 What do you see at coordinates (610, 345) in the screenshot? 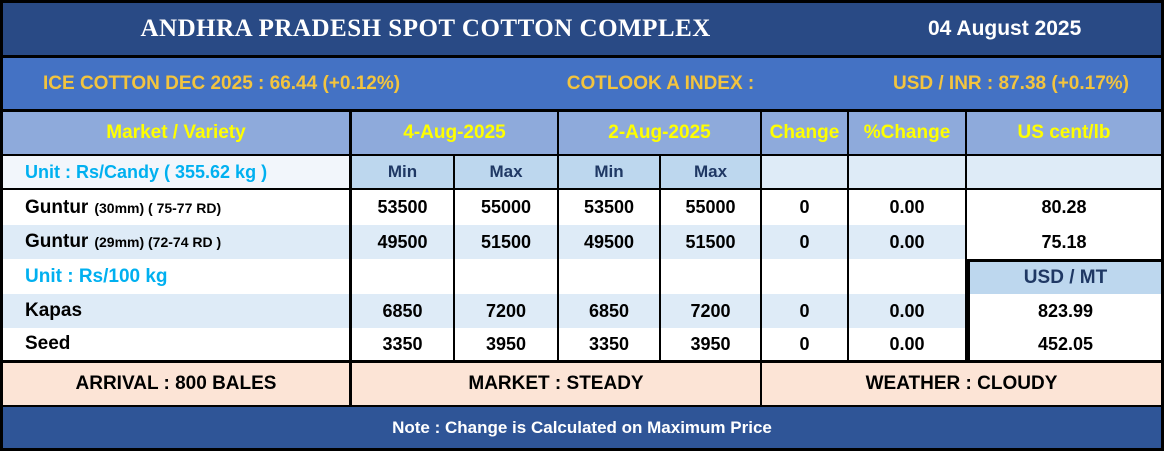
I see `seed-d2-min: 3350` at bounding box center [610, 345].